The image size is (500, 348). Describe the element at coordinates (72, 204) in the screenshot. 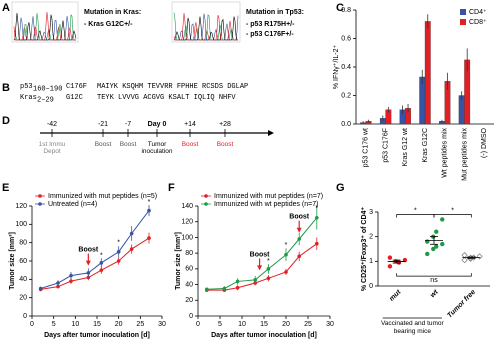

I see `legend-label: Untreated (n=4)` at that location.